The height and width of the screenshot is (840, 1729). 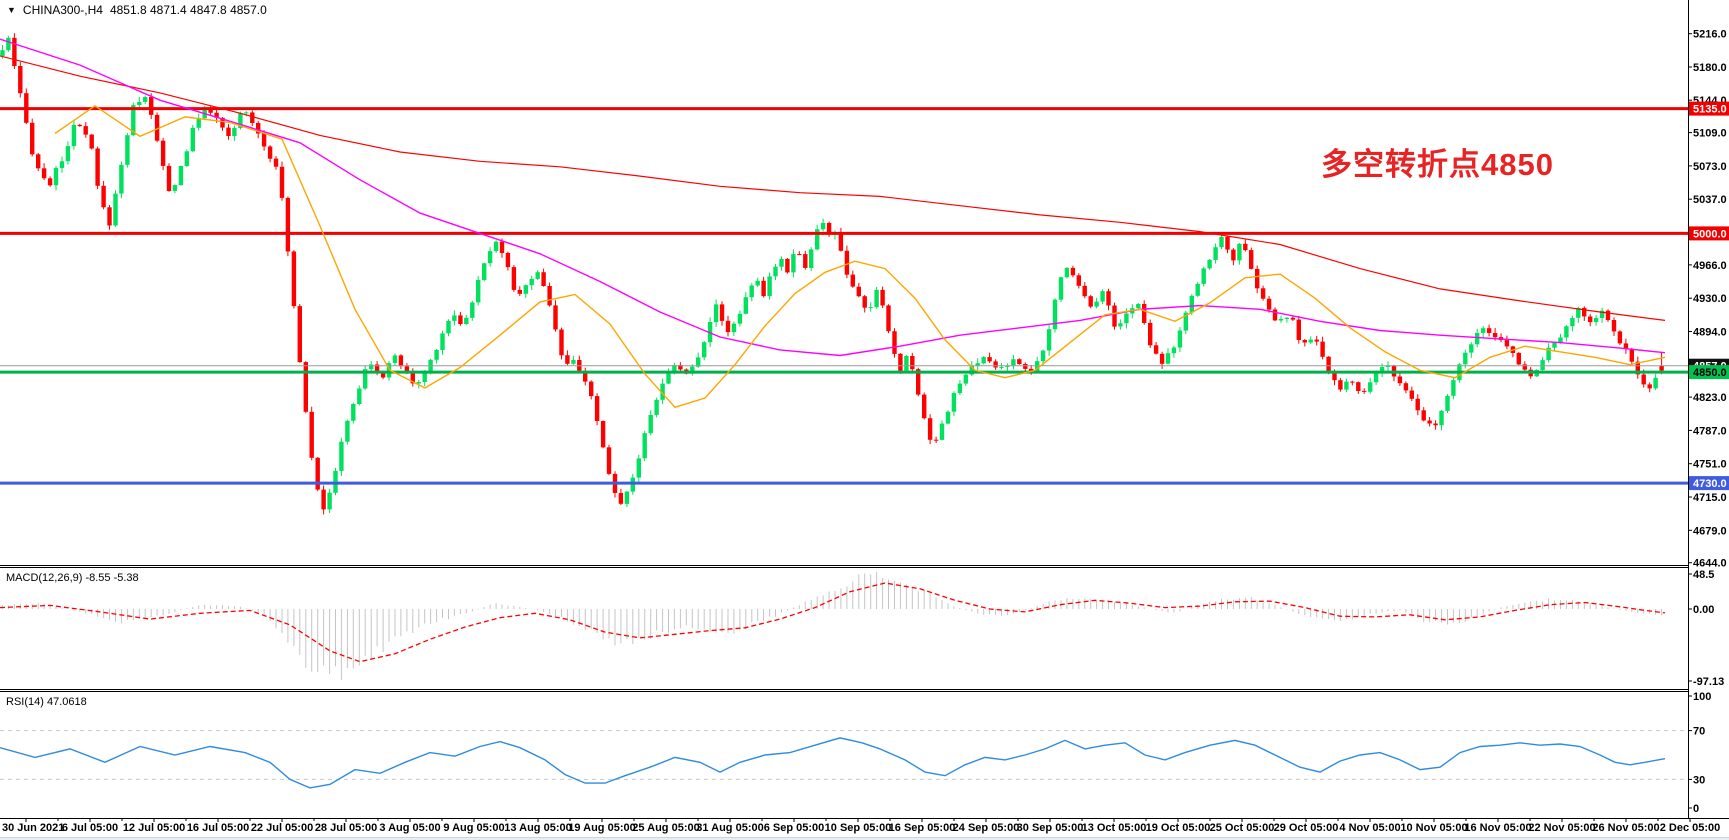 What do you see at coordinates (1561, 828) in the screenshot?
I see `svg-text: 22 Nov 05:00` at bounding box center [1561, 828].